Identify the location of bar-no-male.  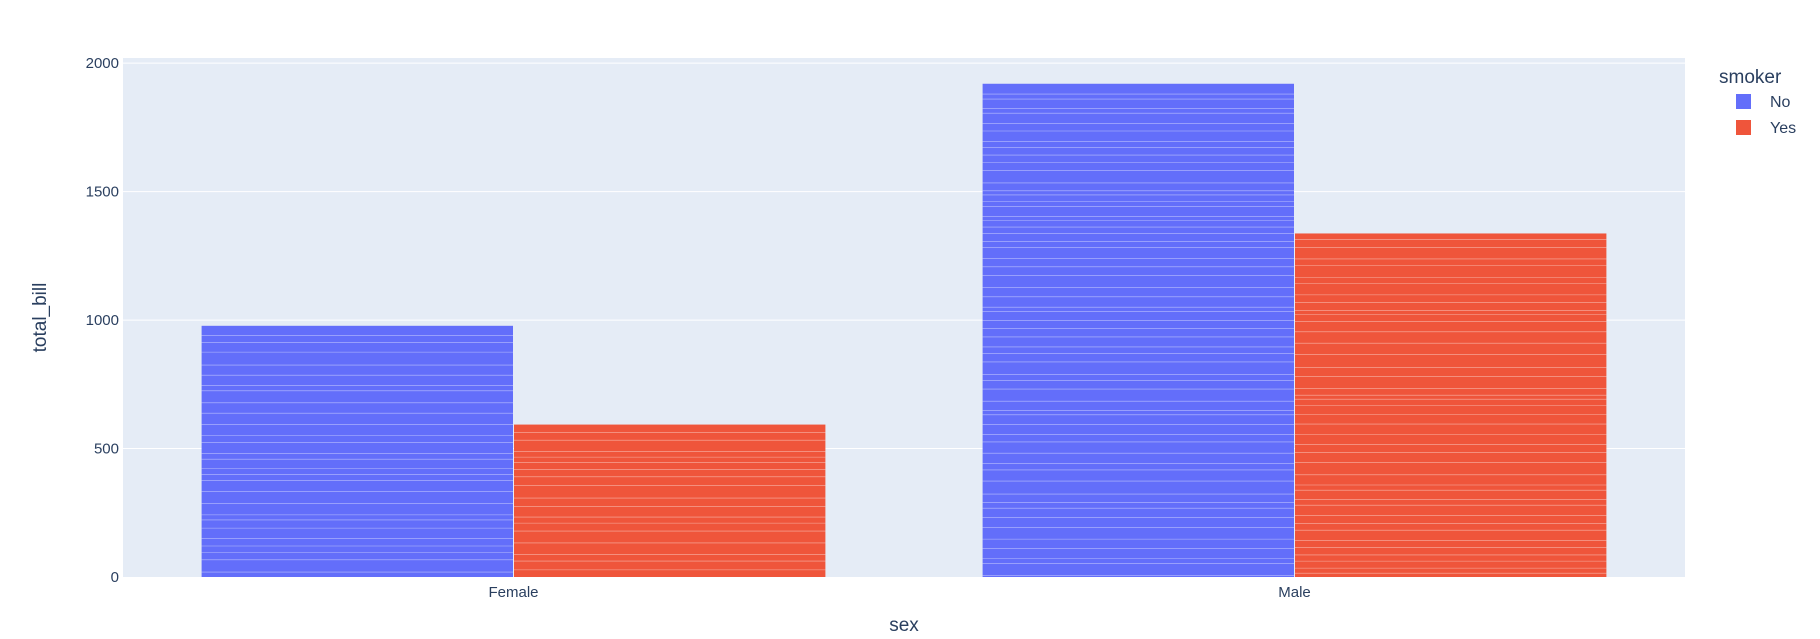
(1138, 330).